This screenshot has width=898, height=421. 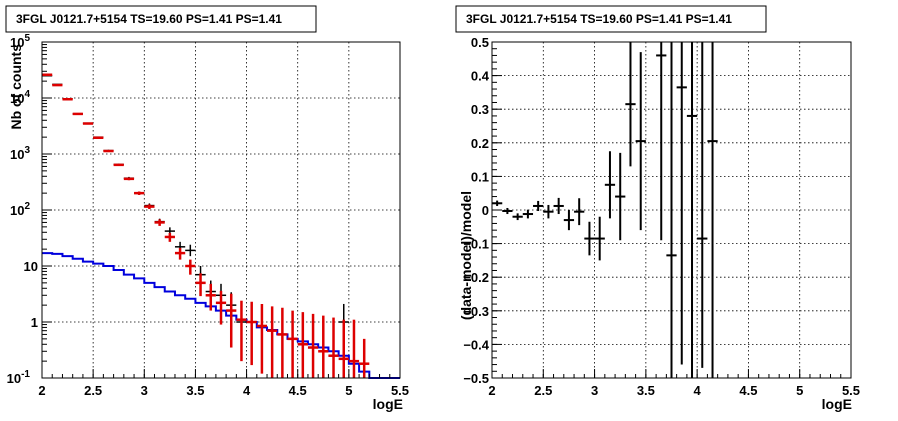 What do you see at coordinates (476, 311) in the screenshot?
I see `y-tick-label: −0.3` at bounding box center [476, 311].